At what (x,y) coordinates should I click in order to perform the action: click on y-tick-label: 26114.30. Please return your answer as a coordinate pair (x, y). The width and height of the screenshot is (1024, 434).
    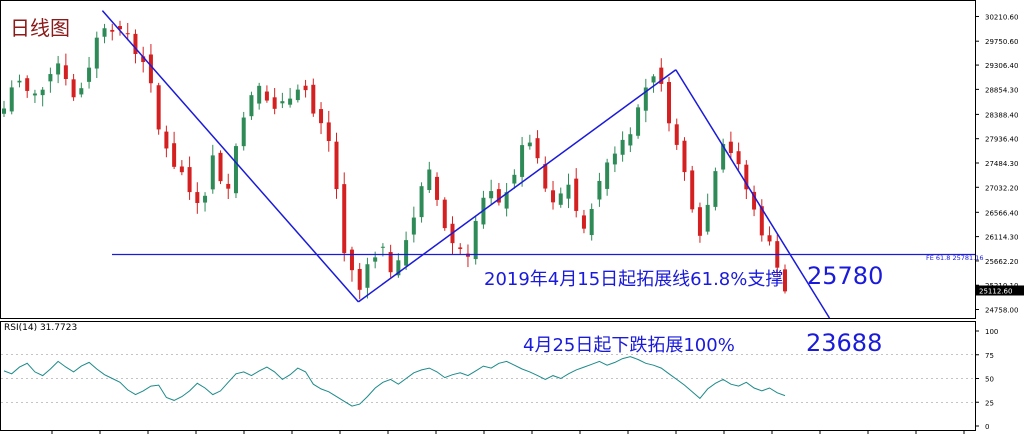
    Looking at the image, I should click on (1001, 238).